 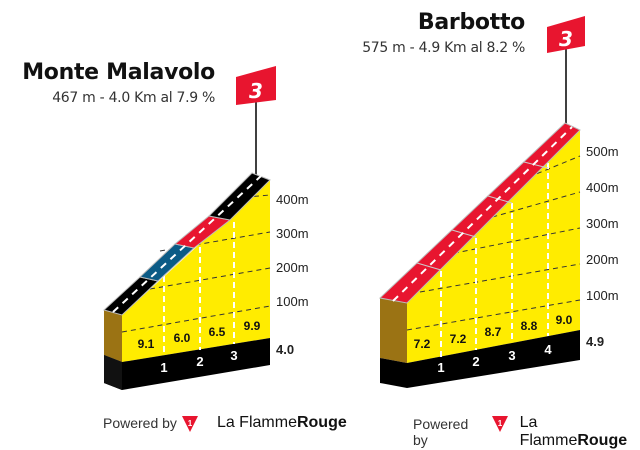 I want to click on gradient-label: 8.7, so click(x=493, y=332).